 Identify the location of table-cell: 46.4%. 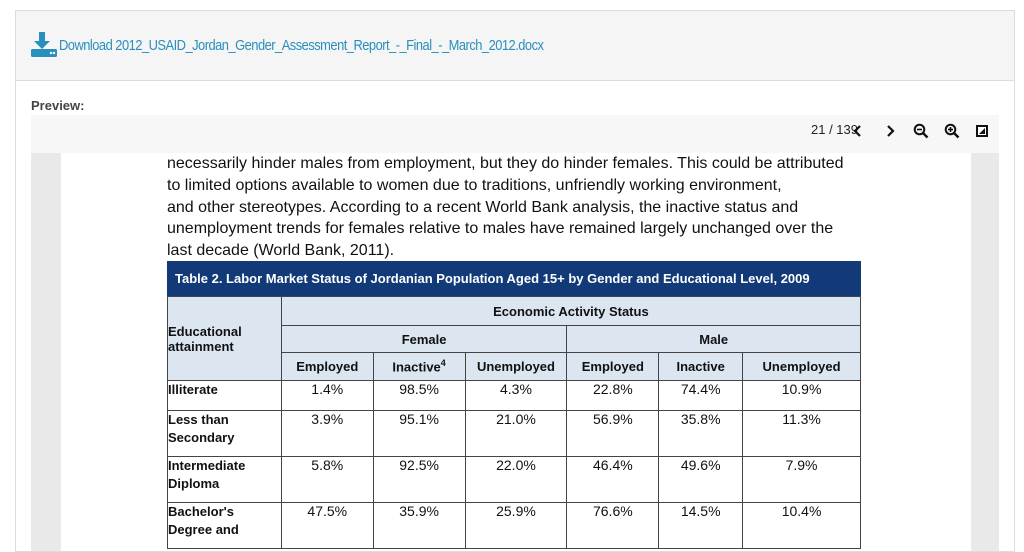
(613, 479).